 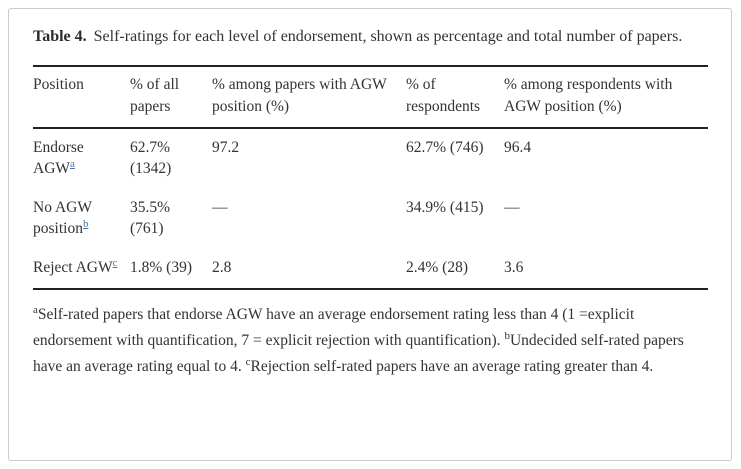 I want to click on footnote-marker-b: b, so click(x=507, y=335).